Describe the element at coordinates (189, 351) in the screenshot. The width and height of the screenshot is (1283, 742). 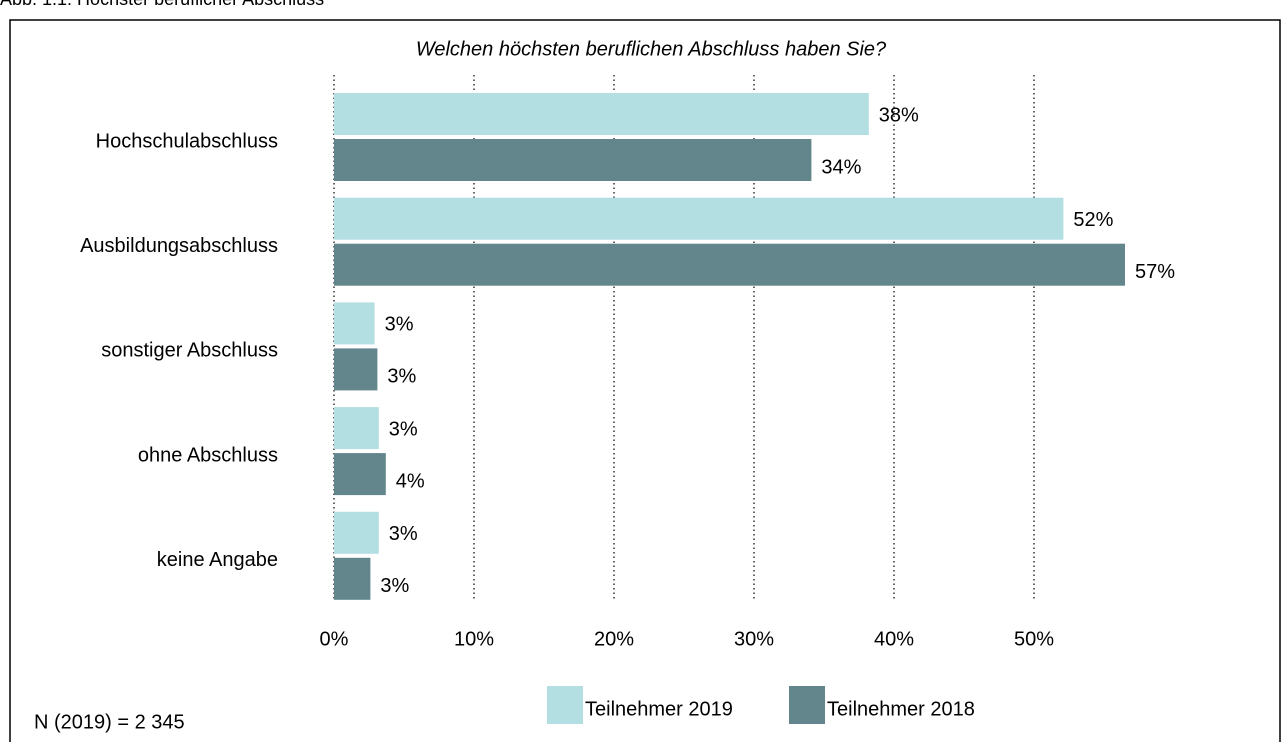
I see `y-tick-label: sonstiger Abschluss` at that location.